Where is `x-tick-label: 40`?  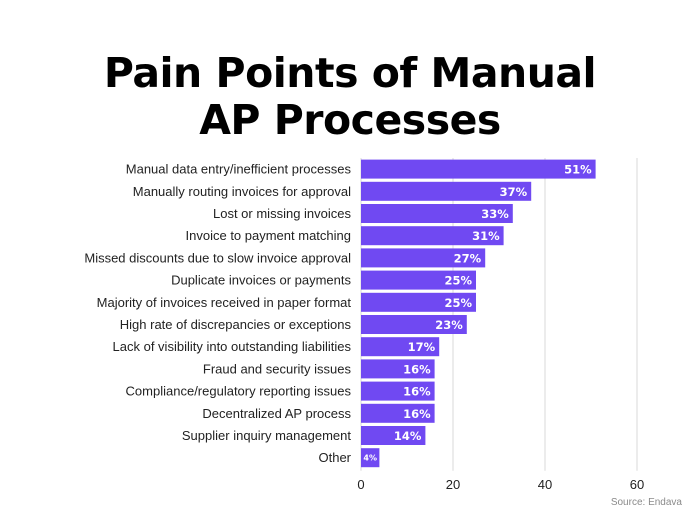
x-tick-label: 40 is located at coordinates (545, 484).